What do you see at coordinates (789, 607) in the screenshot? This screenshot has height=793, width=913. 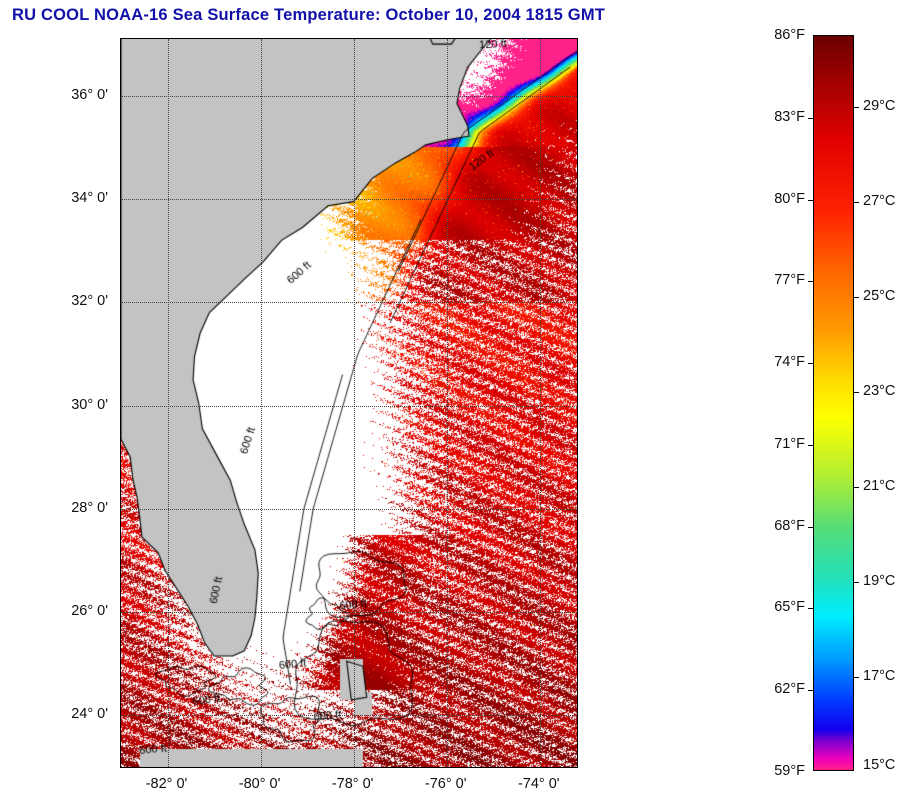 I see `colorbar-label-fahrenheit: 65°F` at bounding box center [789, 607].